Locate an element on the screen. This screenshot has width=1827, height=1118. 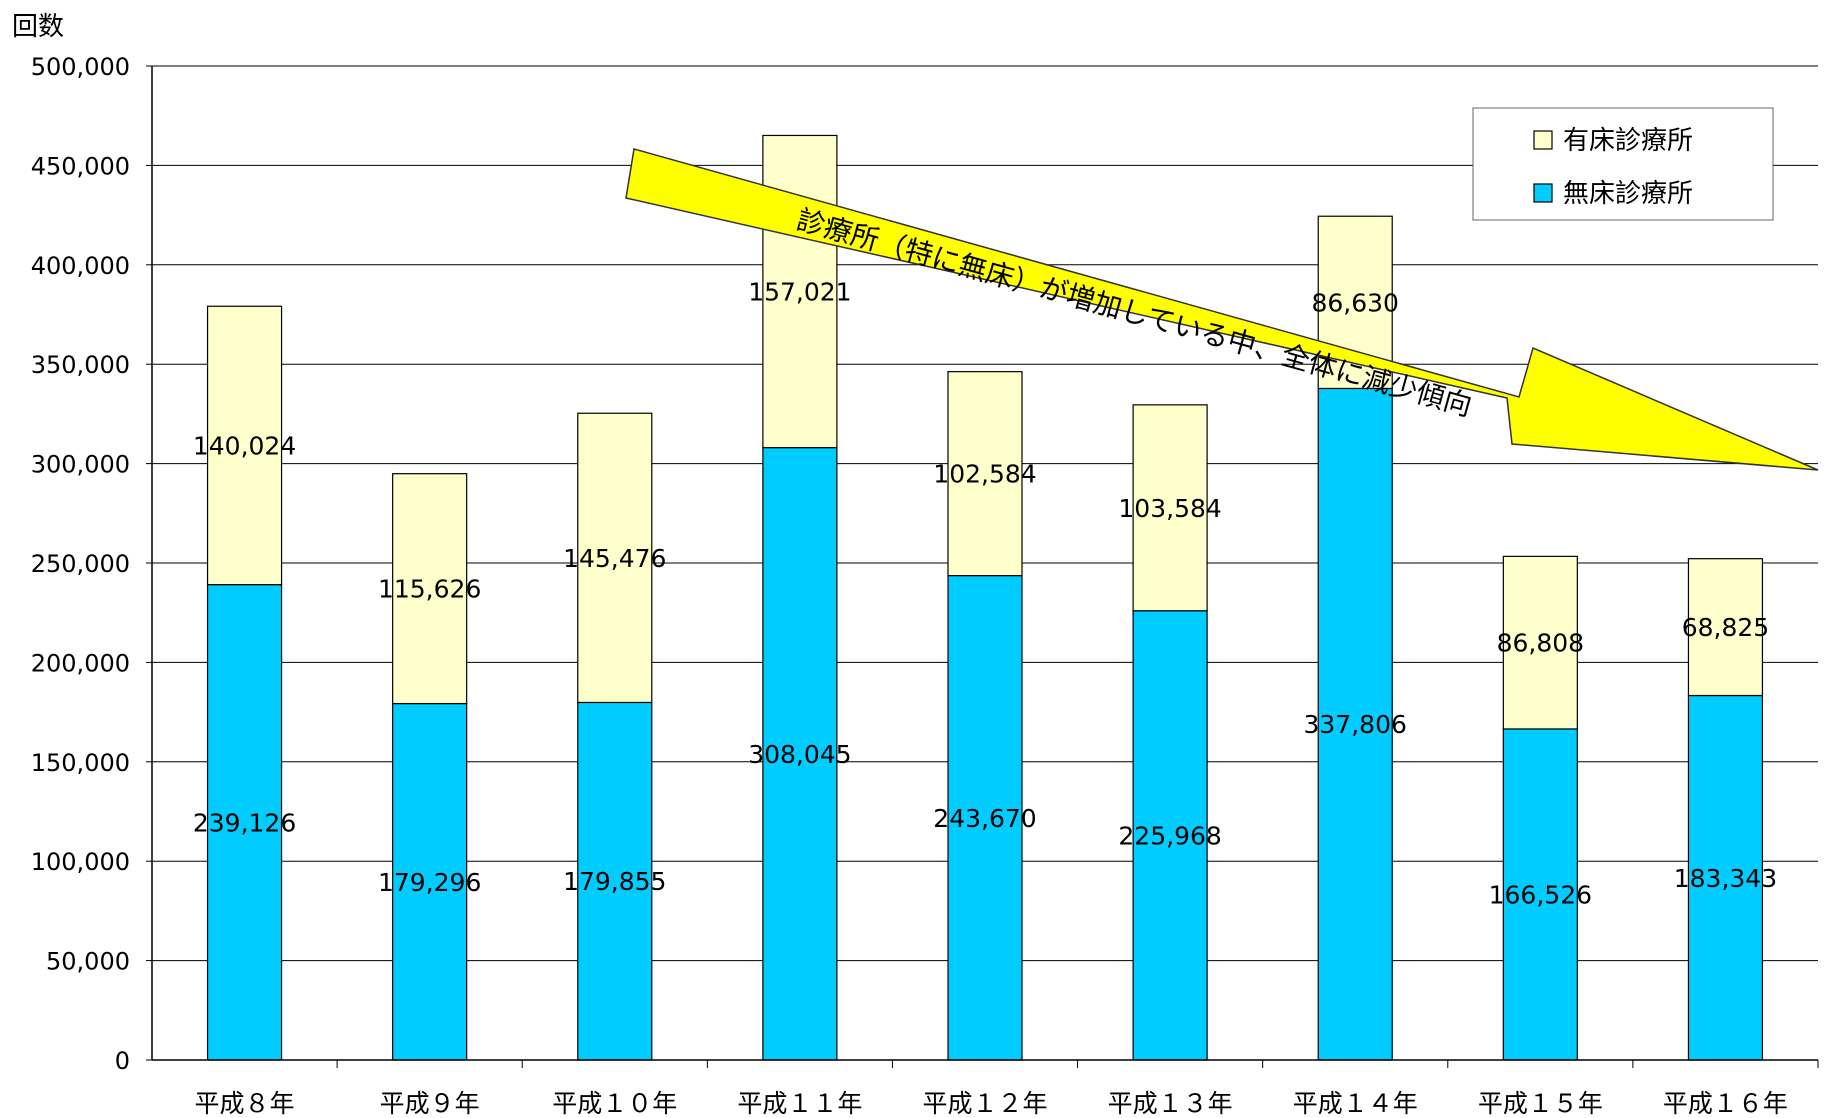
x-tick-label: 平成１５年 is located at coordinates (1540, 1103).